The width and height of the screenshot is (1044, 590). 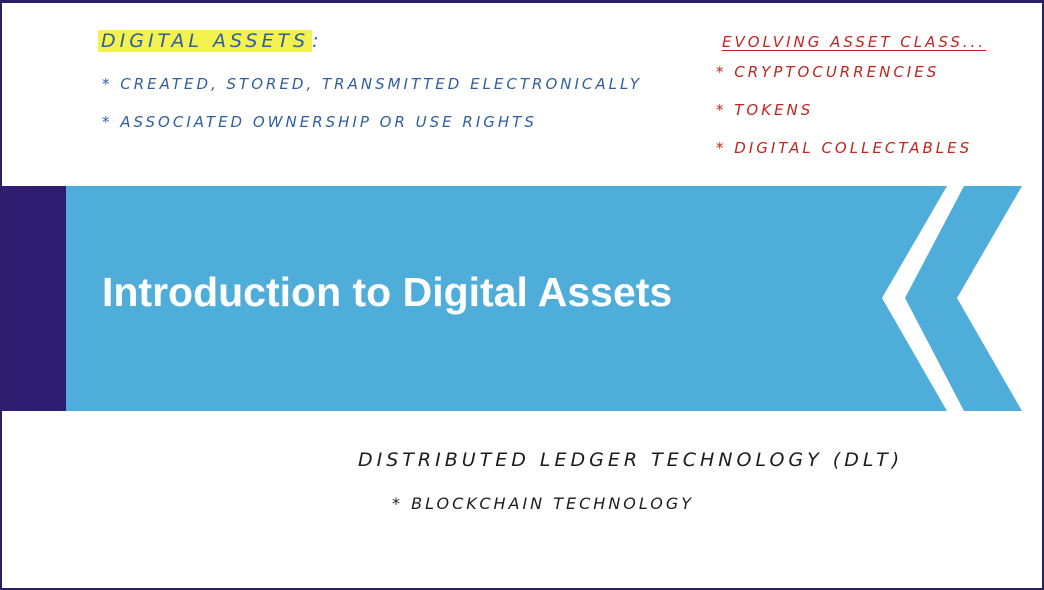 I want to click on note-blockchain: * Blockchain technology, so click(x=543, y=503).